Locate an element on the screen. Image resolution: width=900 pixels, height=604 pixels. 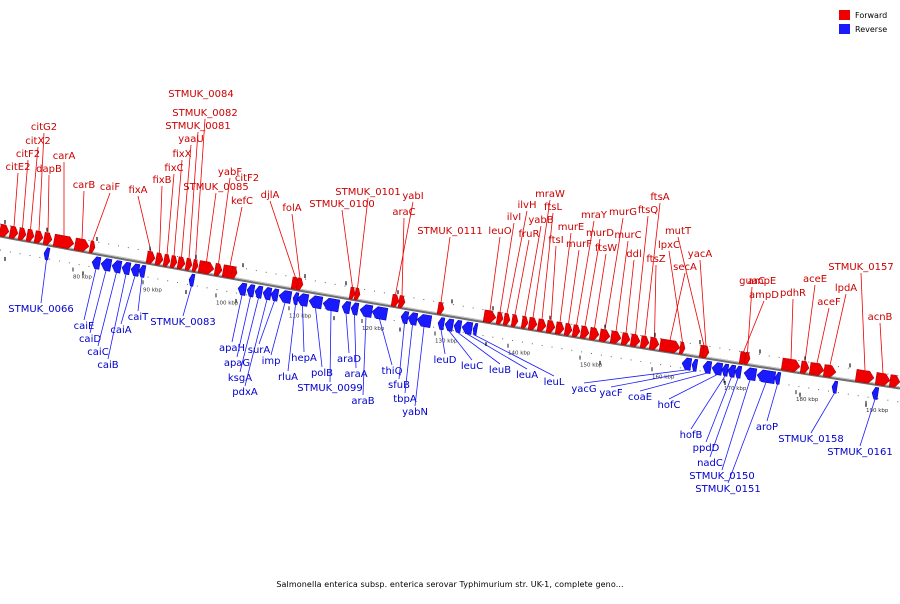
gene-label-caic: caiC is located at coordinates (97, 352).